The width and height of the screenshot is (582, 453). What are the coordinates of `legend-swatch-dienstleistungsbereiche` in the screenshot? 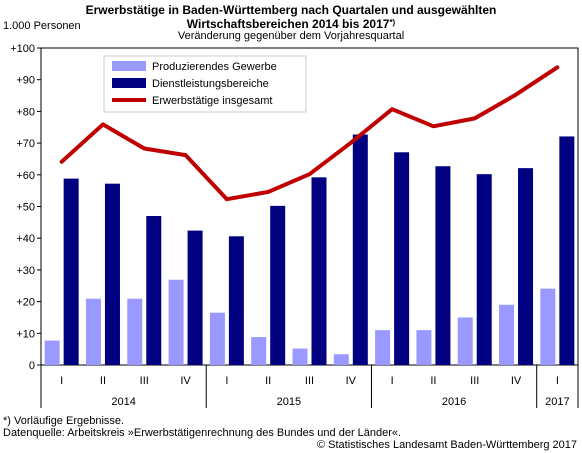 It's located at (129, 83).